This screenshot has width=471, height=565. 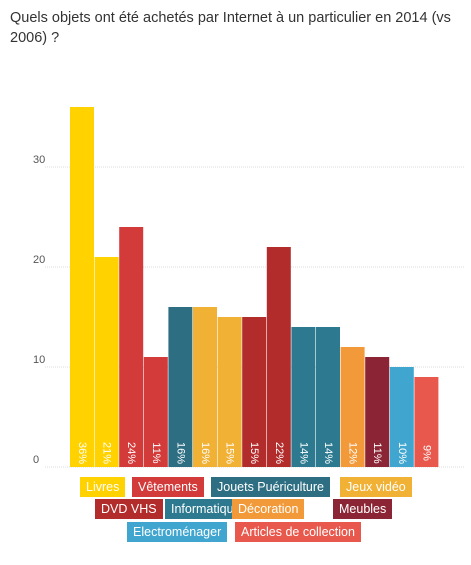 I want to click on legend-item: Meubles, so click(x=363, y=509).